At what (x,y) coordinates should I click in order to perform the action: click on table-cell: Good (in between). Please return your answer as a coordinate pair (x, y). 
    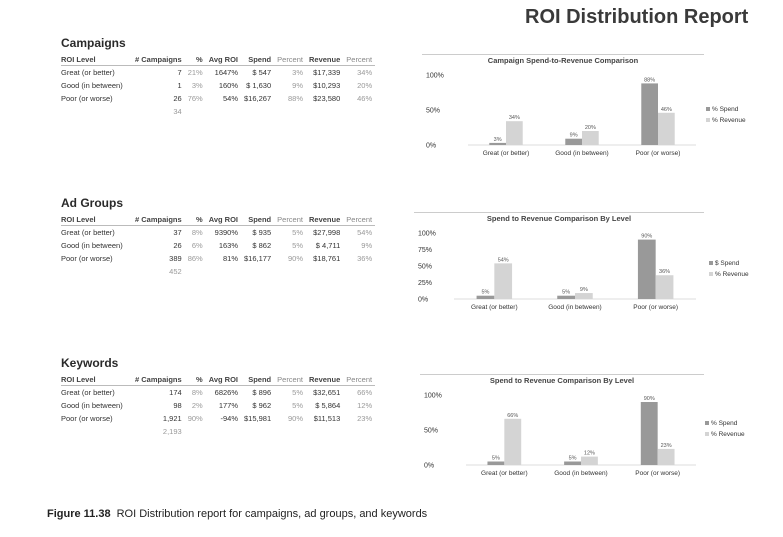
    Looking at the image, I should click on (92, 85).